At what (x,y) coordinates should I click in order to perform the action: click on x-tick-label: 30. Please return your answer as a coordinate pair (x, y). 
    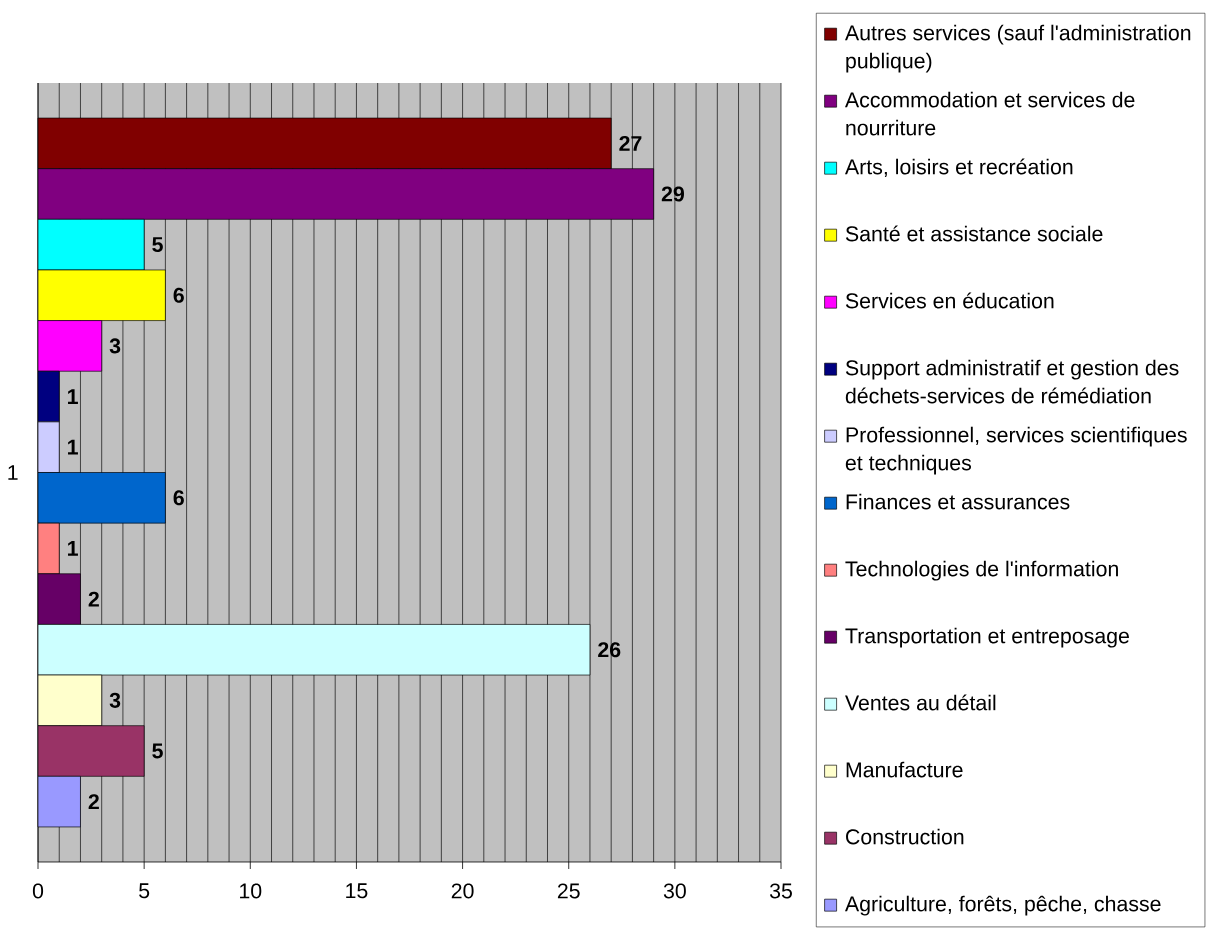
    Looking at the image, I should click on (674, 891).